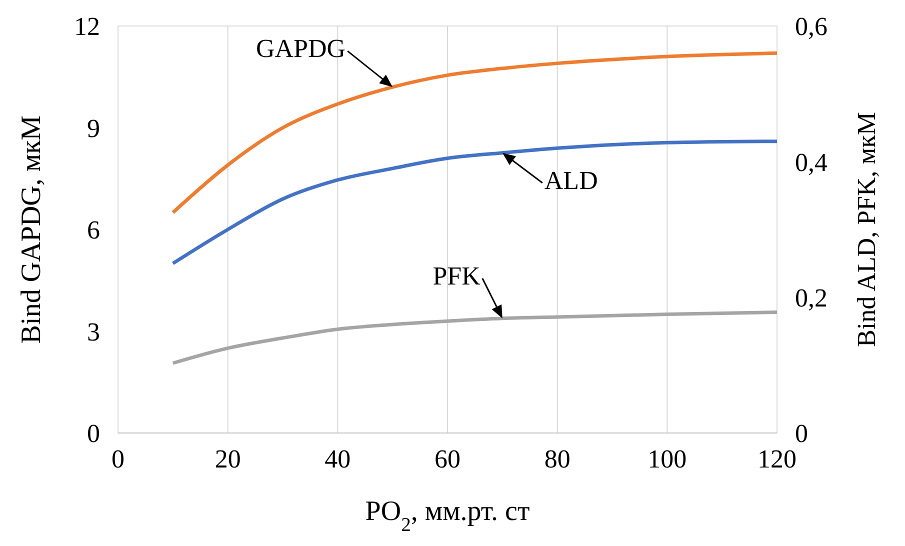 The width and height of the screenshot is (905, 546). I want to click on y-tick-label: 12, so click(87, 27).